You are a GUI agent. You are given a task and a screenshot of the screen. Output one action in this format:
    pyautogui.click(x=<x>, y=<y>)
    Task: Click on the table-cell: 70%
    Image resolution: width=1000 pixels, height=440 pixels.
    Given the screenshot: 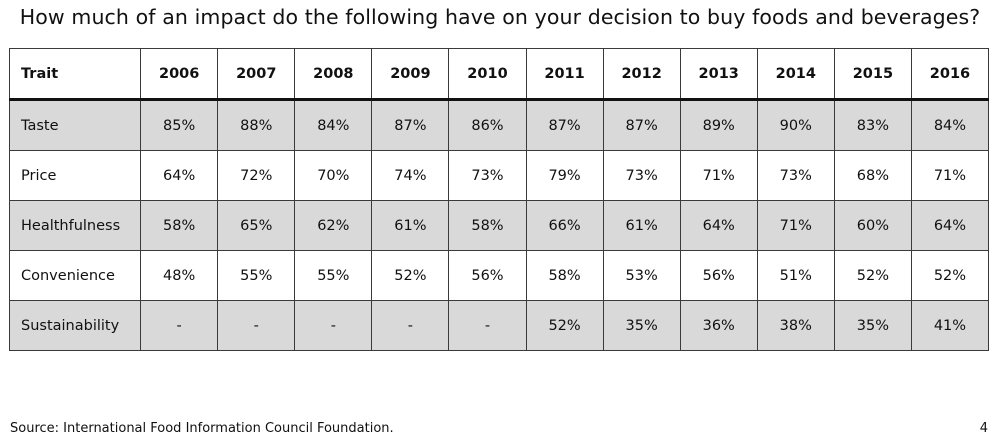 What is the action you would take?
    pyautogui.click(x=333, y=175)
    